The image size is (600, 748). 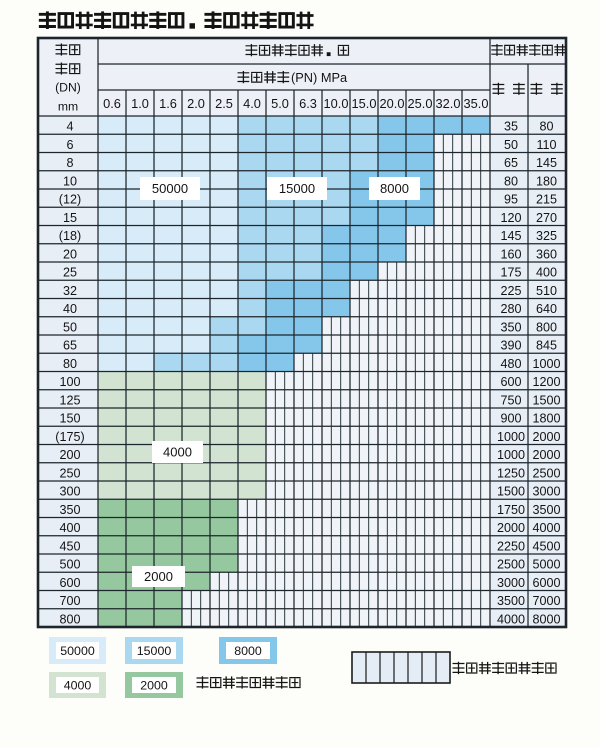 What do you see at coordinates (511, 473) in the screenshot?
I see `svg-text: 1250` at bounding box center [511, 473].